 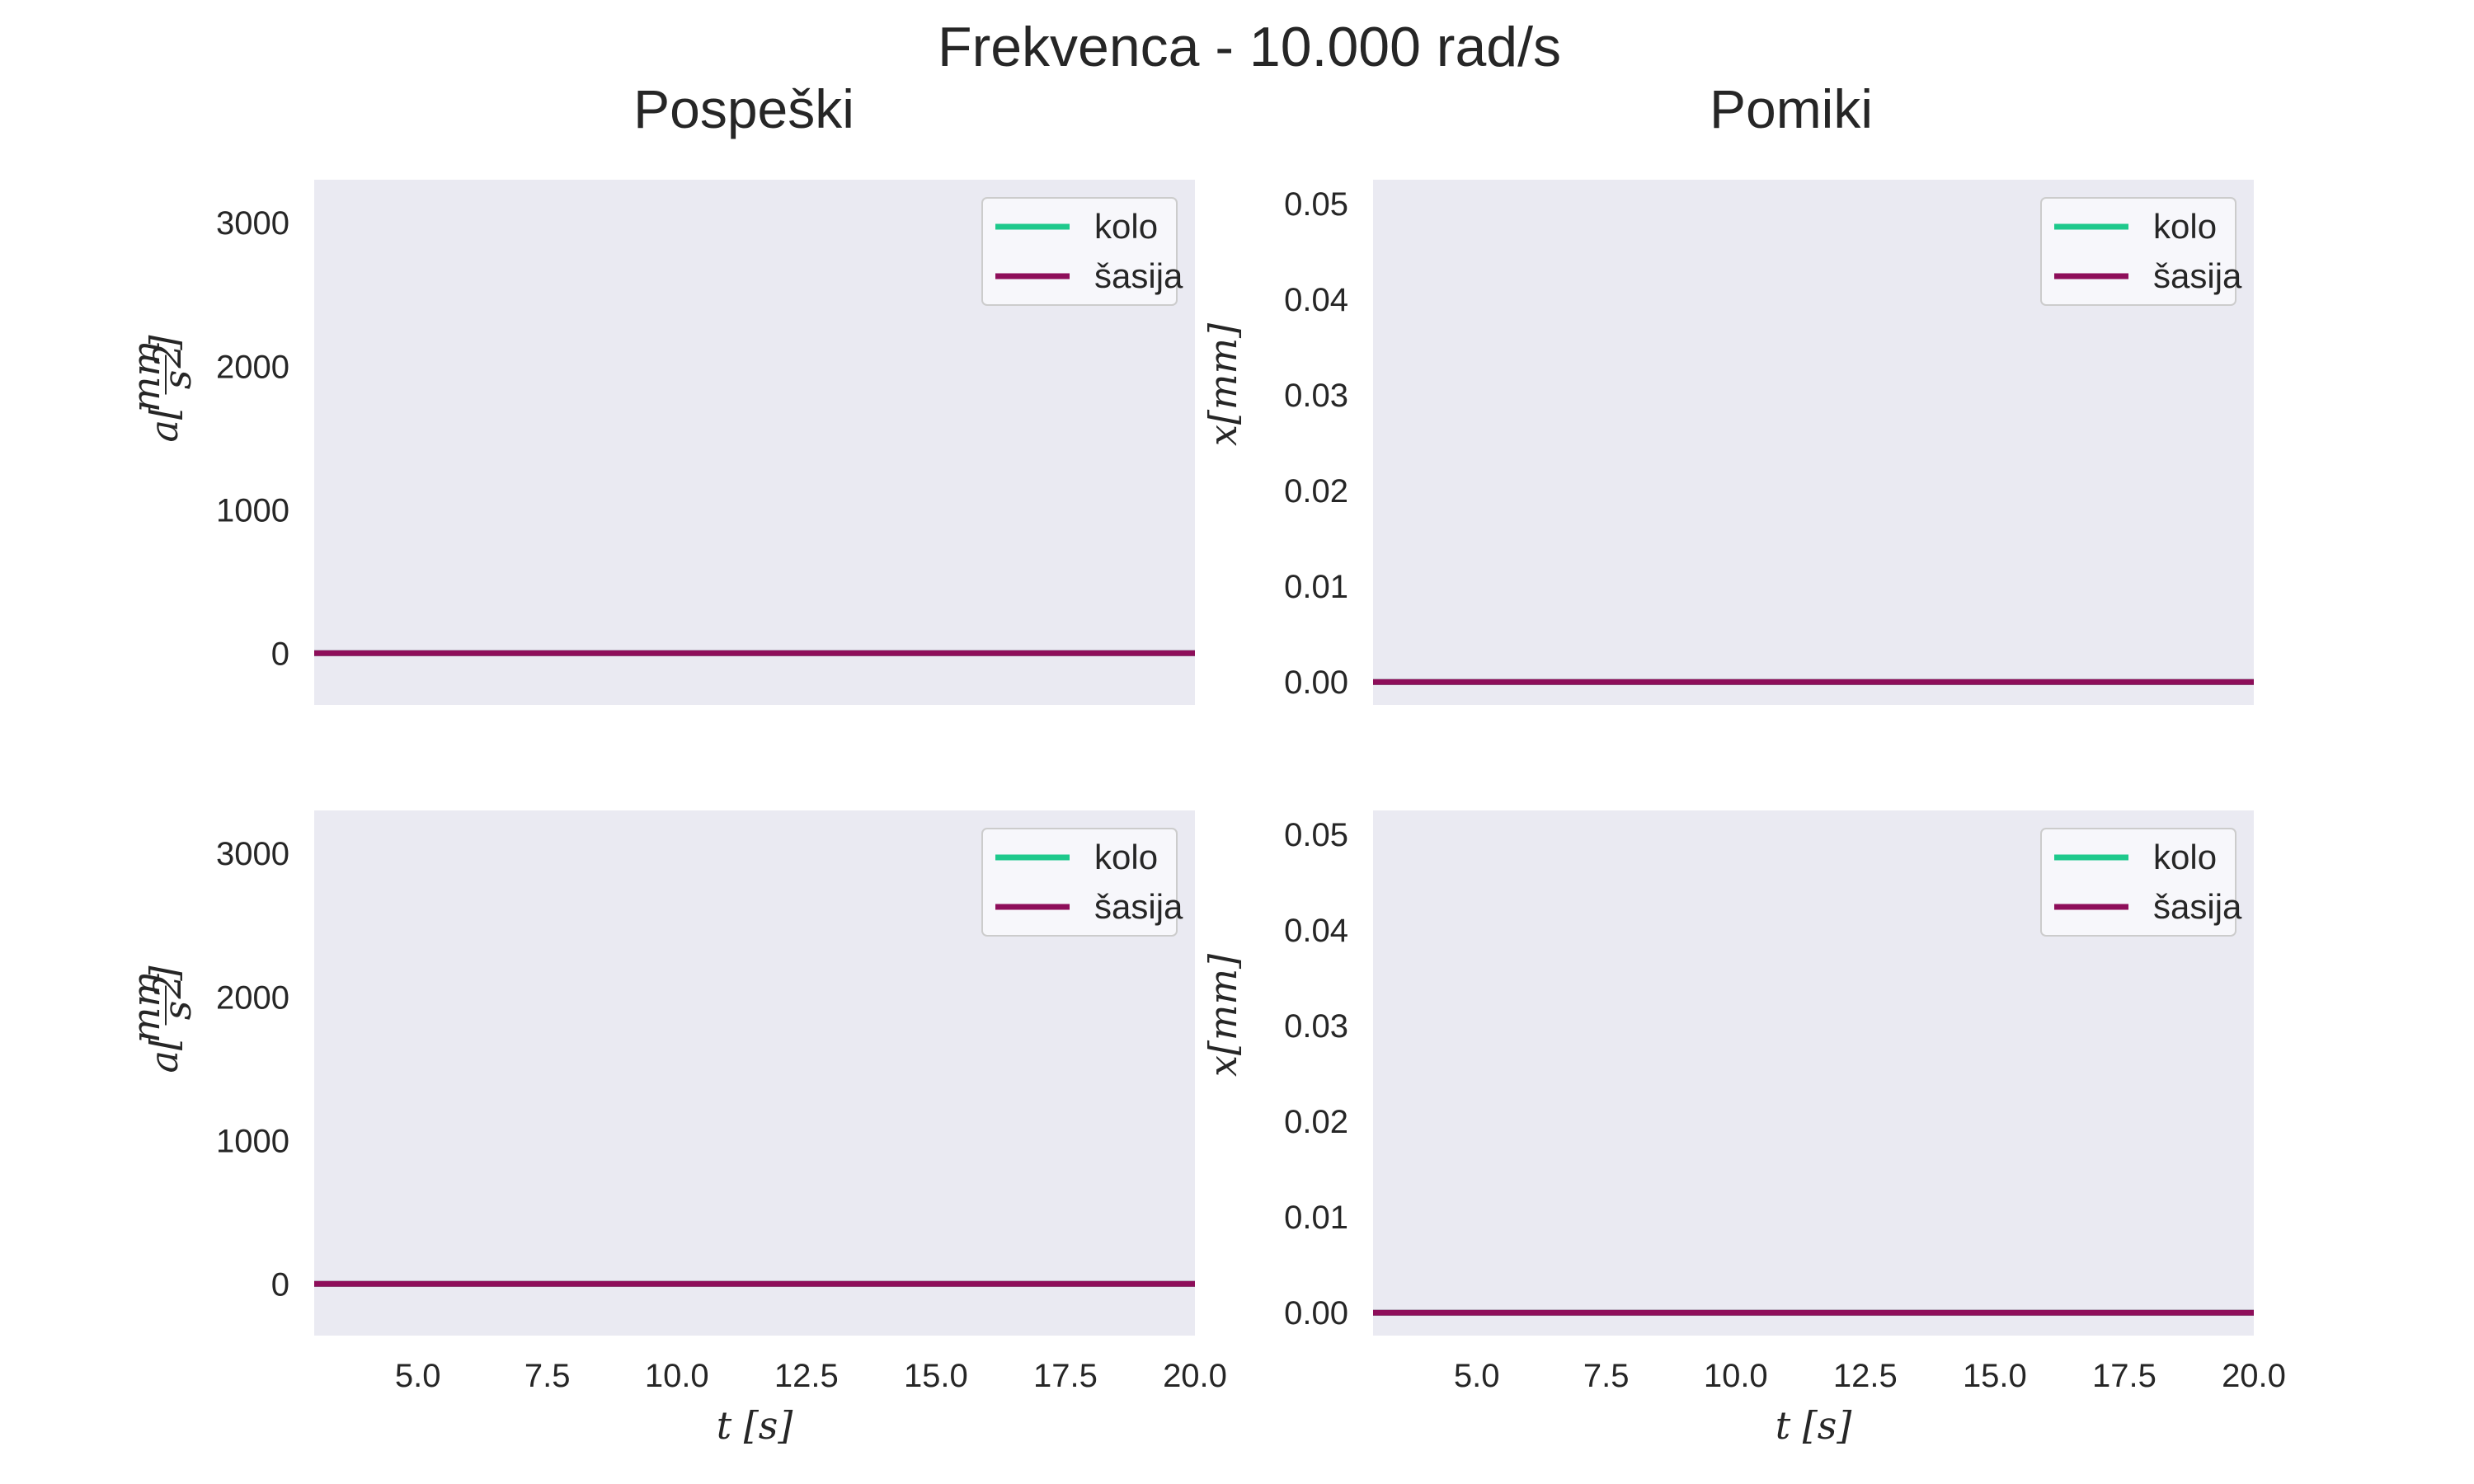 I want to click on column-title-pospeski: Pospeški, so click(x=743, y=108).